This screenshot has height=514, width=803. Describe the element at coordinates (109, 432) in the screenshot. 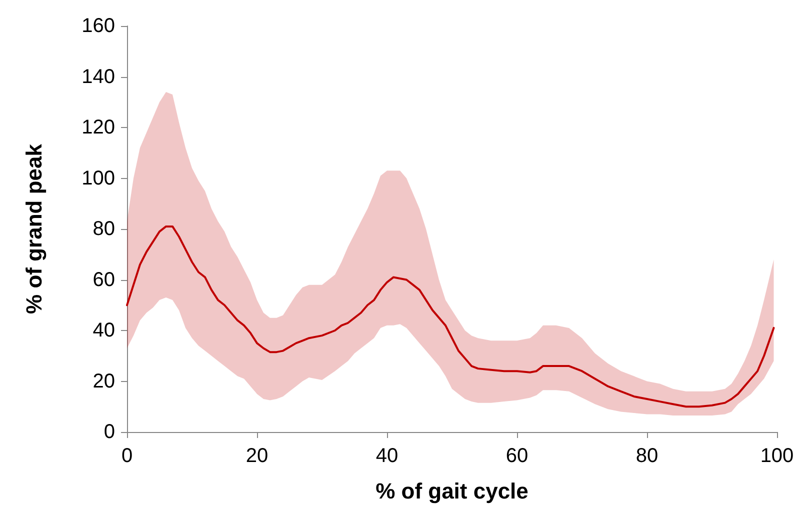

I see `y-tick-label: 0` at that location.